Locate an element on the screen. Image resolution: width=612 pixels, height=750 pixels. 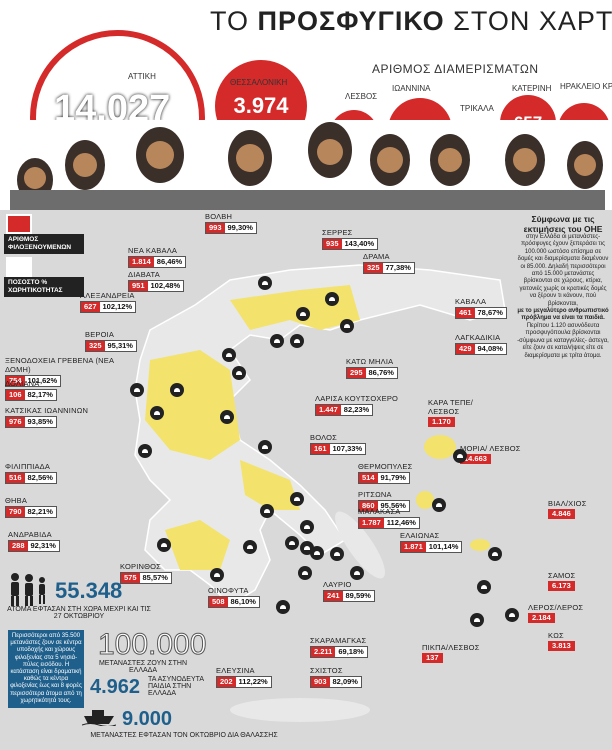
children-text: ΤΑ ΑΣΥΝΟΔΕΥΤΑ ΠΑΙΔΙΑ ΣΤΗΝ ΕΛΛΑΔΑ is located at coordinates (176, 686).